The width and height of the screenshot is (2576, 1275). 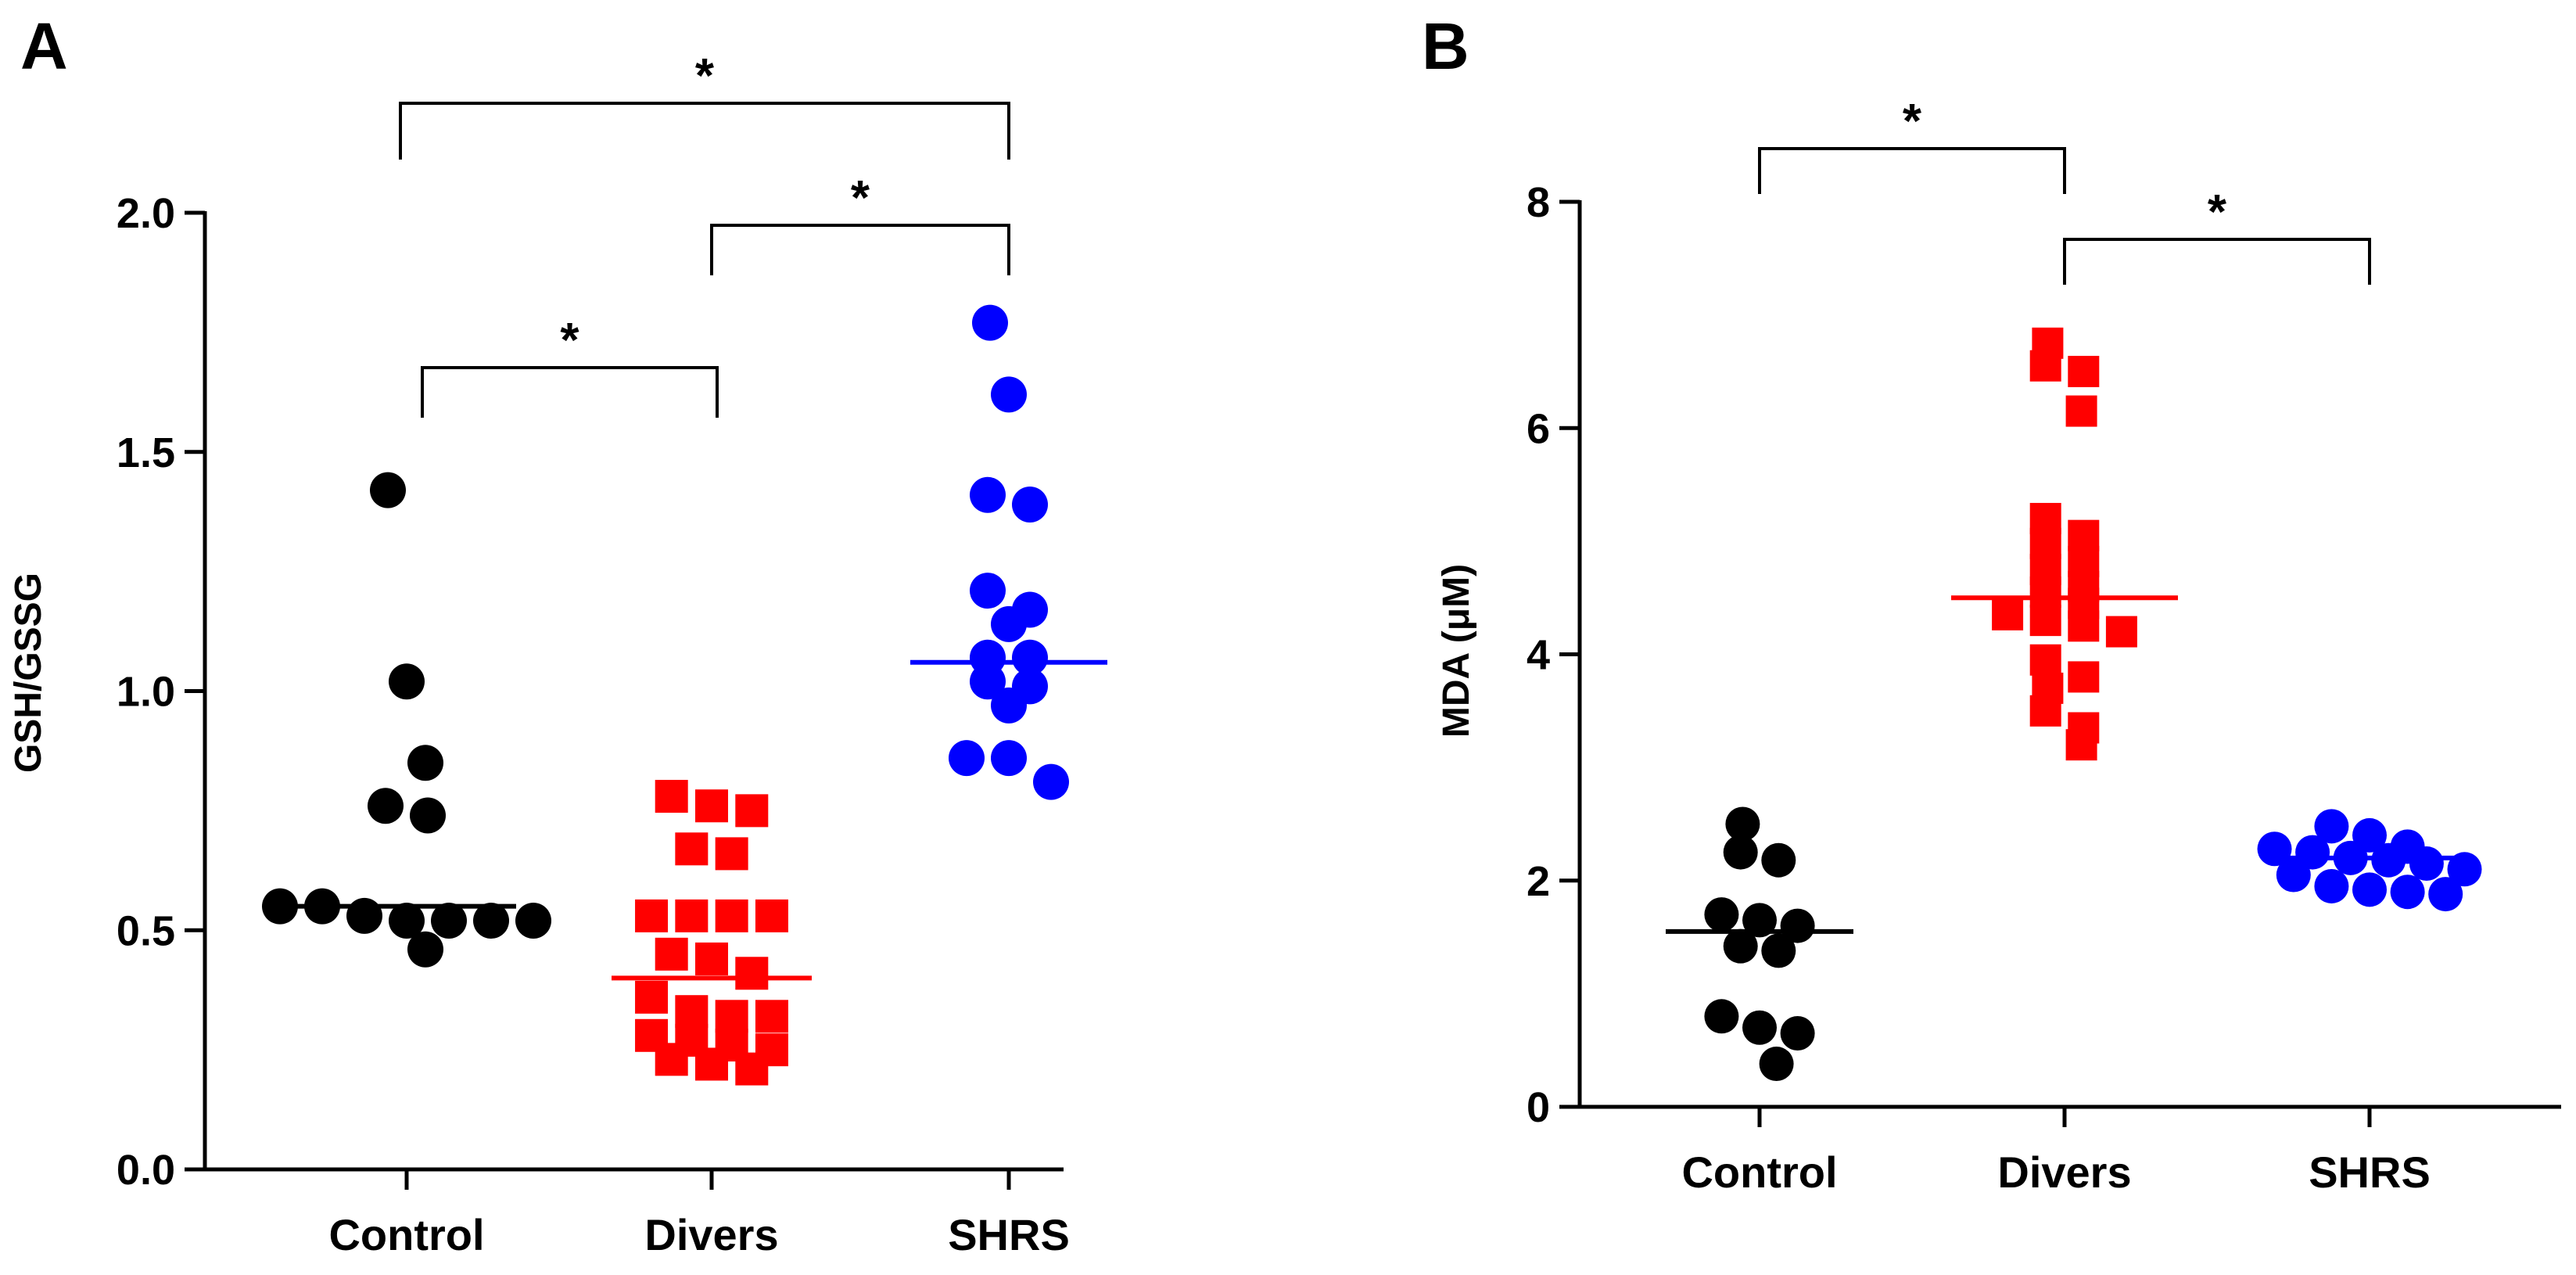 I want to click on panel-a-letter: A, so click(x=44, y=46).